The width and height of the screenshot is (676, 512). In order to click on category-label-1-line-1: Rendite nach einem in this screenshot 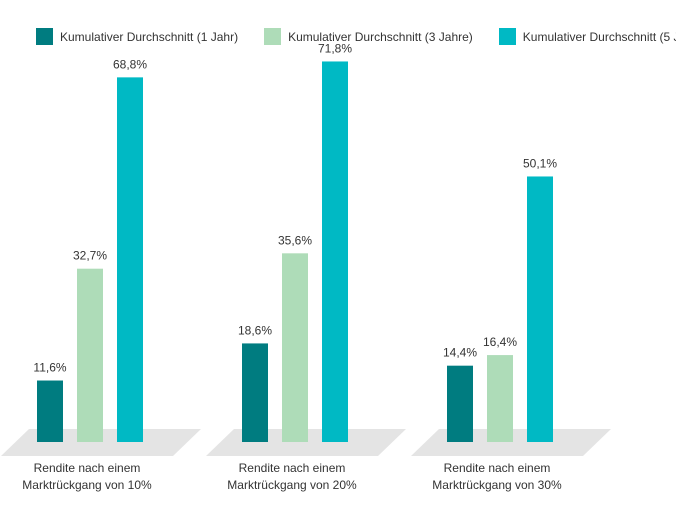, I will do `click(87, 468)`.